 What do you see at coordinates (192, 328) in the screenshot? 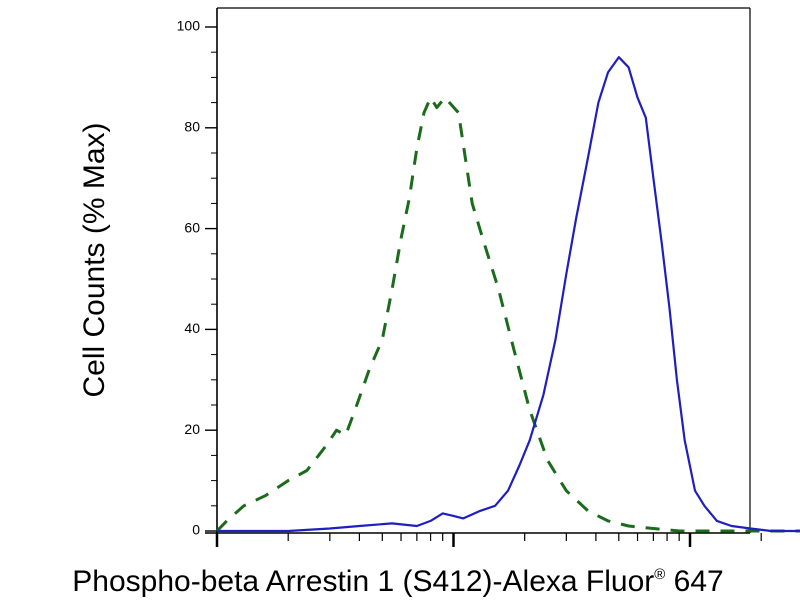
I see `y-tick-label: 40` at bounding box center [192, 328].